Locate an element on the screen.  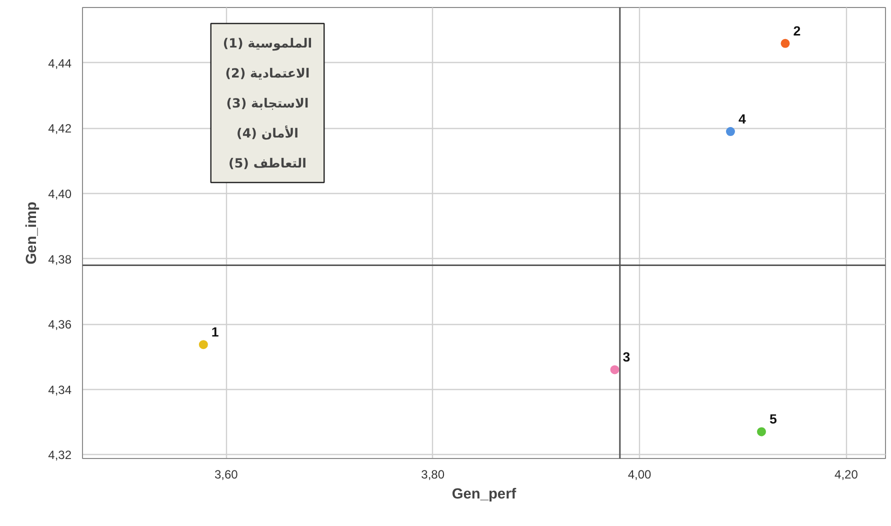
annotation: الأمان (4) is located at coordinates (267, 133).